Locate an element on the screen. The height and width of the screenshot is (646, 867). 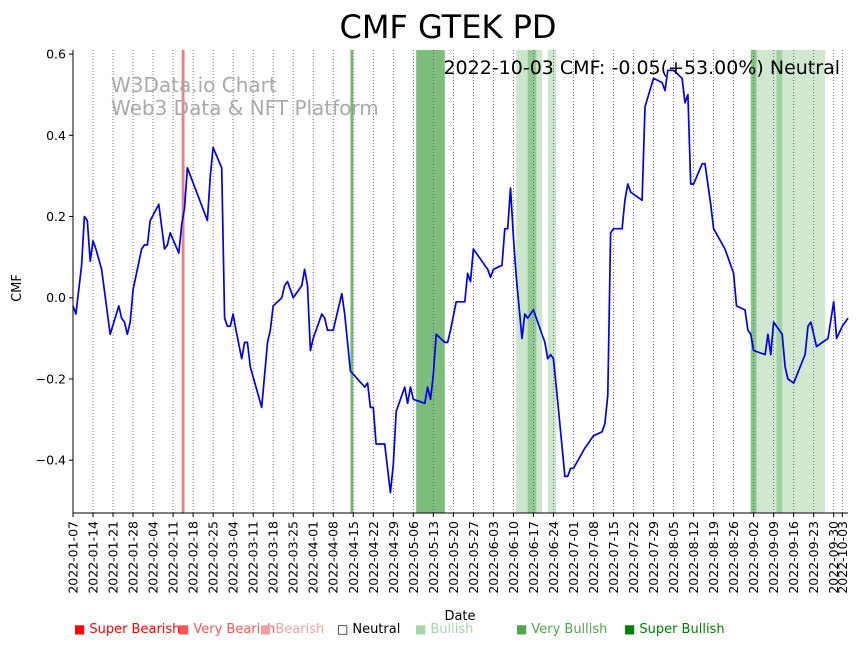
legend-super-bearish: ■ Super Bearish is located at coordinates (127, 629).